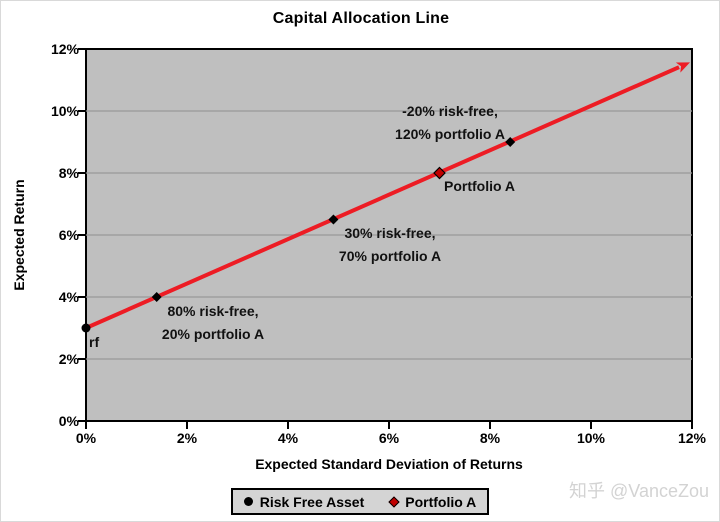 The width and height of the screenshot is (720, 522). I want to click on x-tick-label-8%: 8%, so click(490, 438).